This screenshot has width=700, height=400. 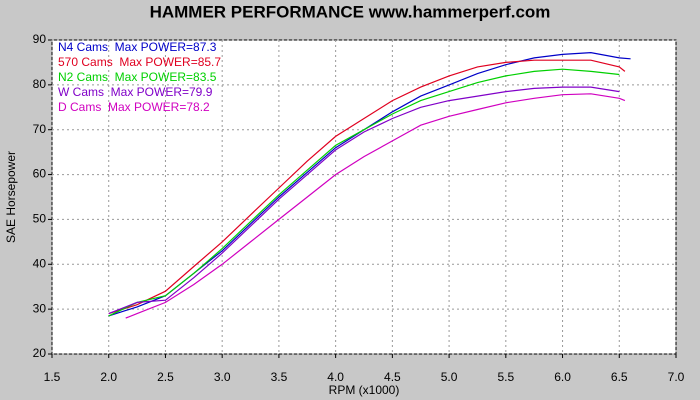 I want to click on x-tick-label: 7.0, so click(x=676, y=377).